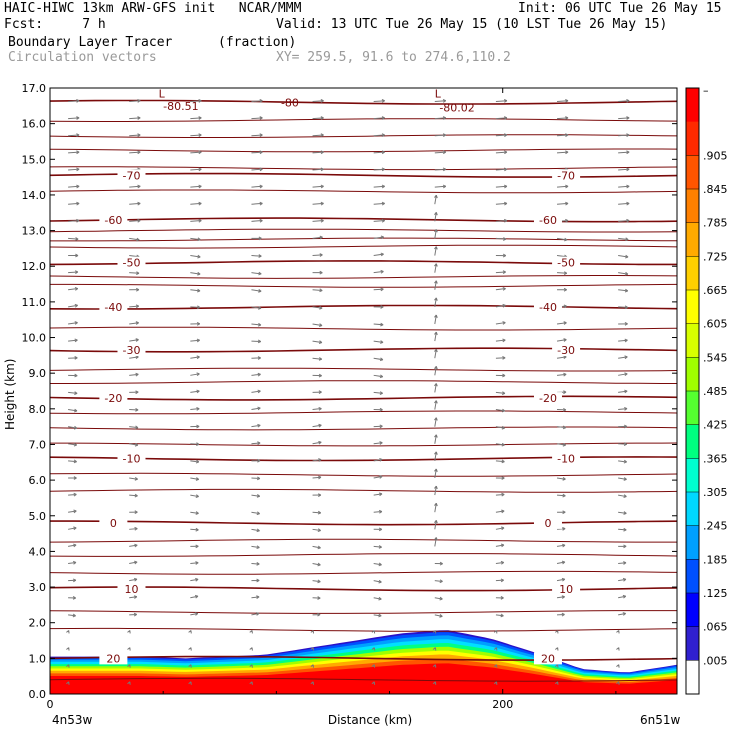  I want to click on isotherm-label: 10, so click(566, 589).